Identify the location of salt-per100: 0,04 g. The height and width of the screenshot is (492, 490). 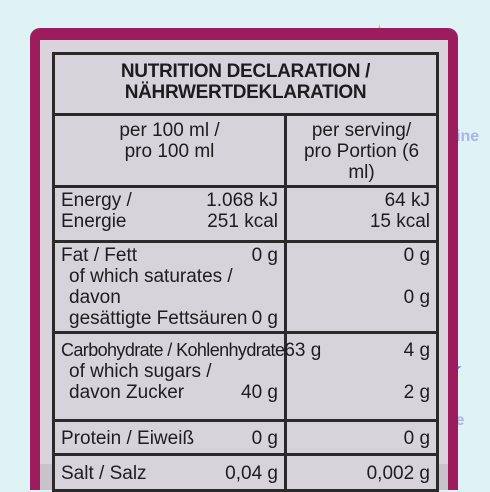
(251, 473).